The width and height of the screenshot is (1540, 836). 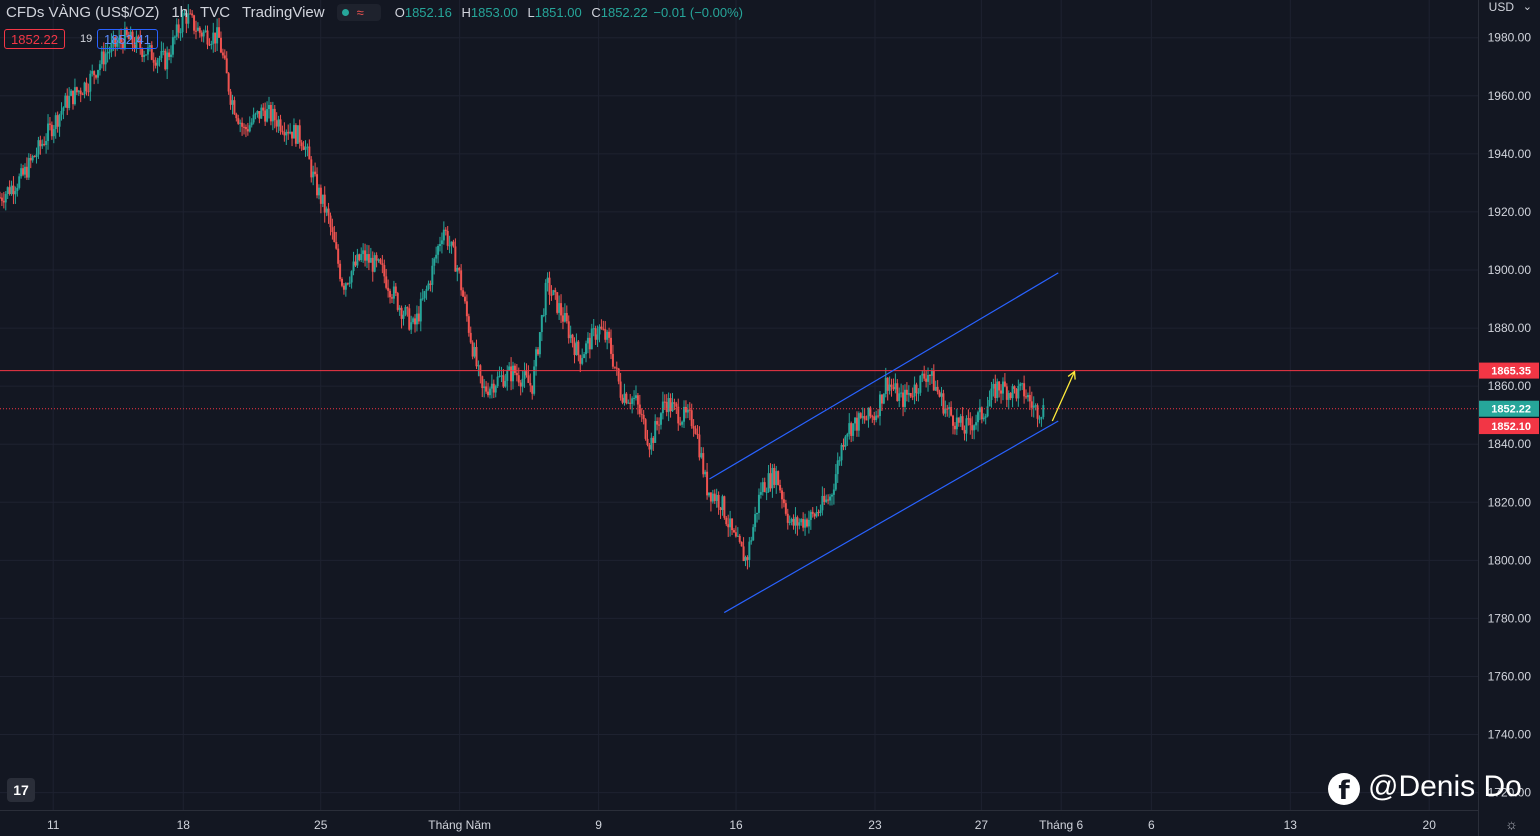 What do you see at coordinates (358, 12) in the screenshot?
I see `market-status: ≈` at bounding box center [358, 12].